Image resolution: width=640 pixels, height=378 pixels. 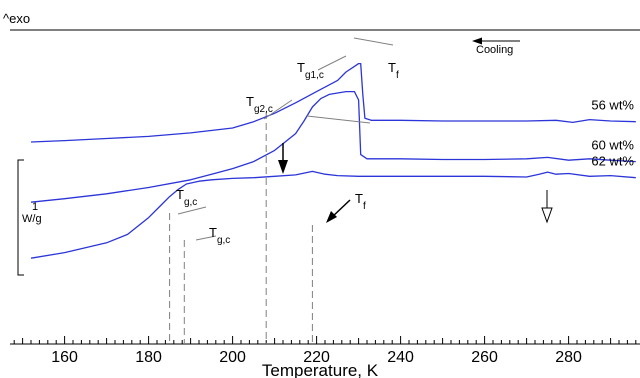 I want to click on scale-bar-value: 1, so click(x=35, y=207).